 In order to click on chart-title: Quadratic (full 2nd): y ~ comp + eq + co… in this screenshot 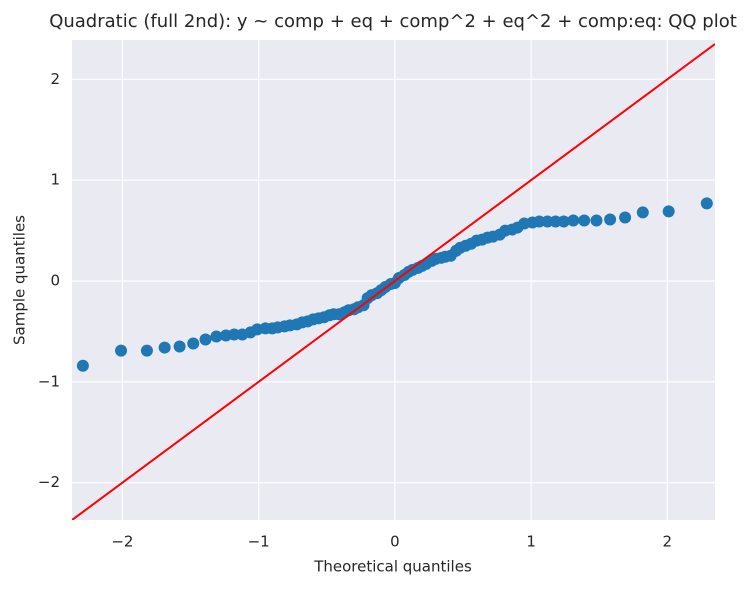, I will do `click(393, 21)`.